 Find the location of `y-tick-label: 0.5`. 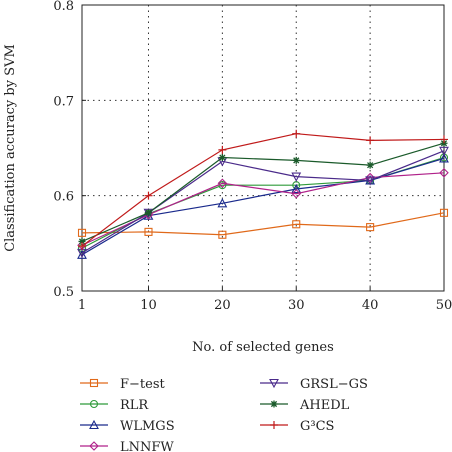

y-tick-label: 0.5 is located at coordinates (63, 292).